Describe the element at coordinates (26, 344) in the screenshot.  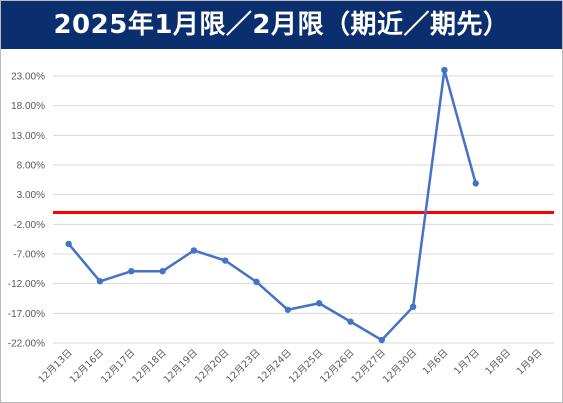
I see `y-tick-label: -22.00%` at that location.